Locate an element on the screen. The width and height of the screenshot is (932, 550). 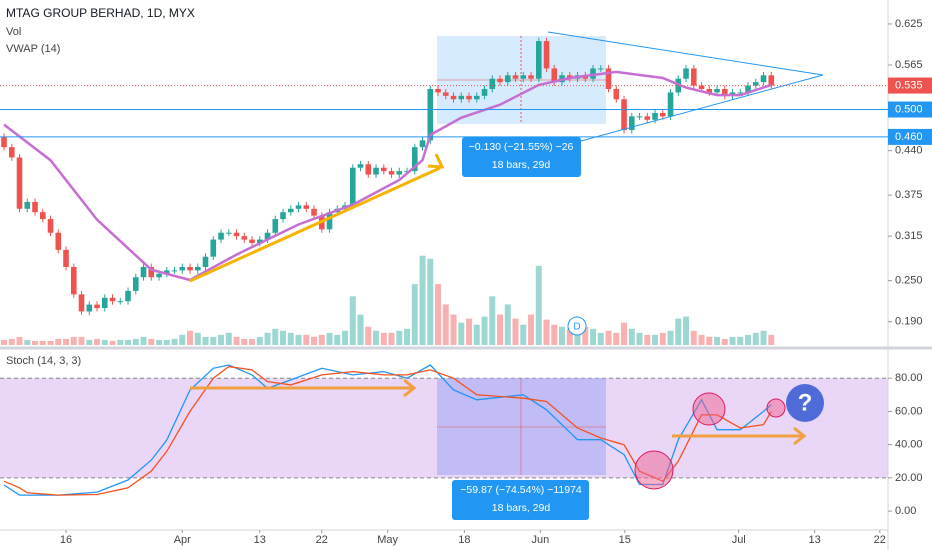
price-badge-label: 0.500 is located at coordinates (909, 109).